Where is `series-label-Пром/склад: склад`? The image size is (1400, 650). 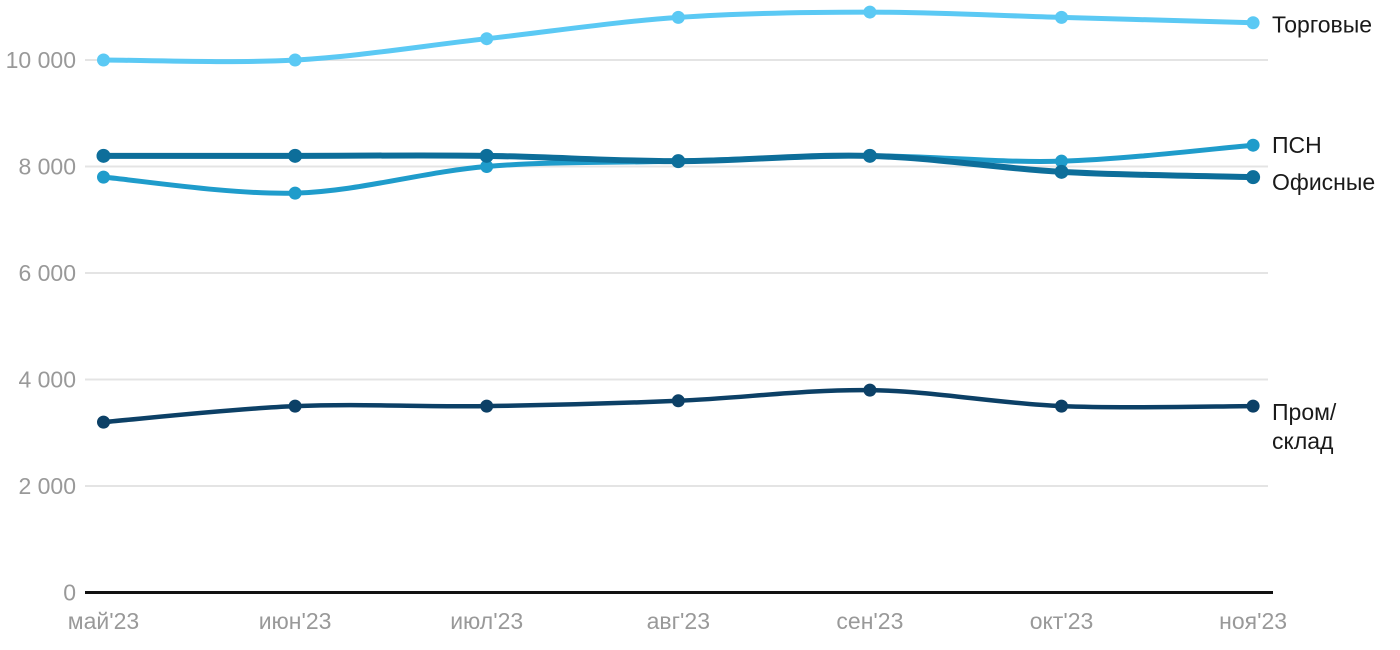
series-label-Пром/склад: склад is located at coordinates (1303, 441).